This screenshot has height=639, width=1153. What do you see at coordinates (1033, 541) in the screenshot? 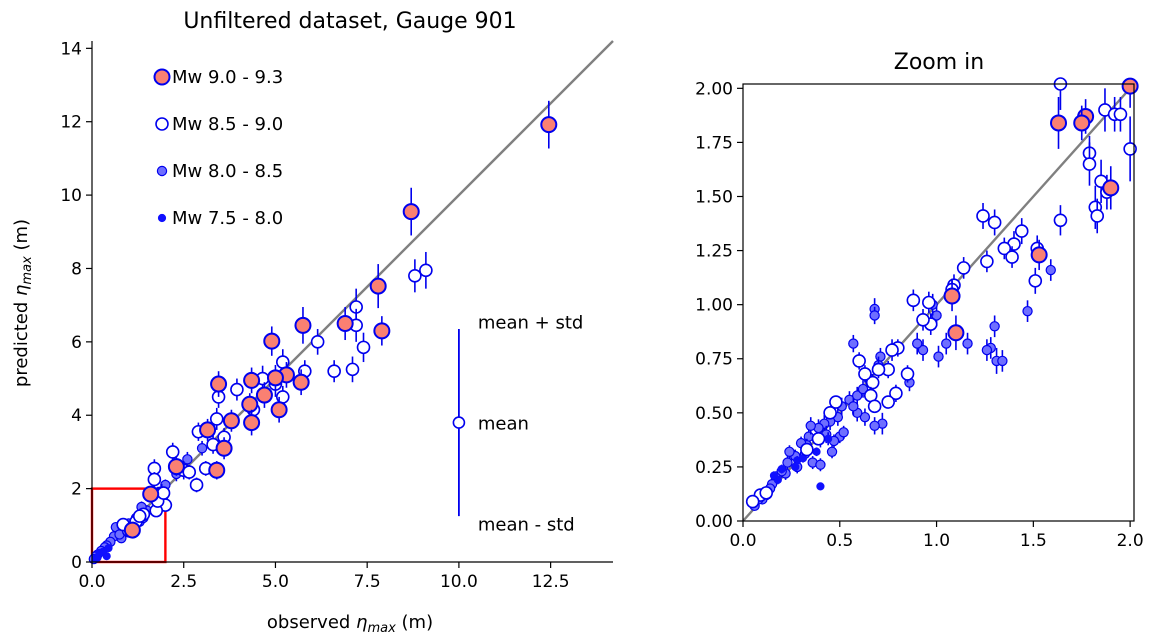
I see `x-tick-label: 1.5` at bounding box center [1033, 541].